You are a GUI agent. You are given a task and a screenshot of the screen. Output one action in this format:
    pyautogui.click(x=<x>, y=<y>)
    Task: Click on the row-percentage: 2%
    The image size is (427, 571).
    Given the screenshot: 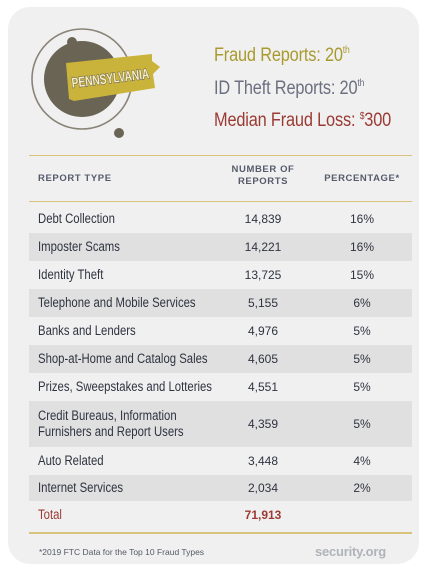 What is the action you would take?
    pyautogui.click(x=362, y=488)
    